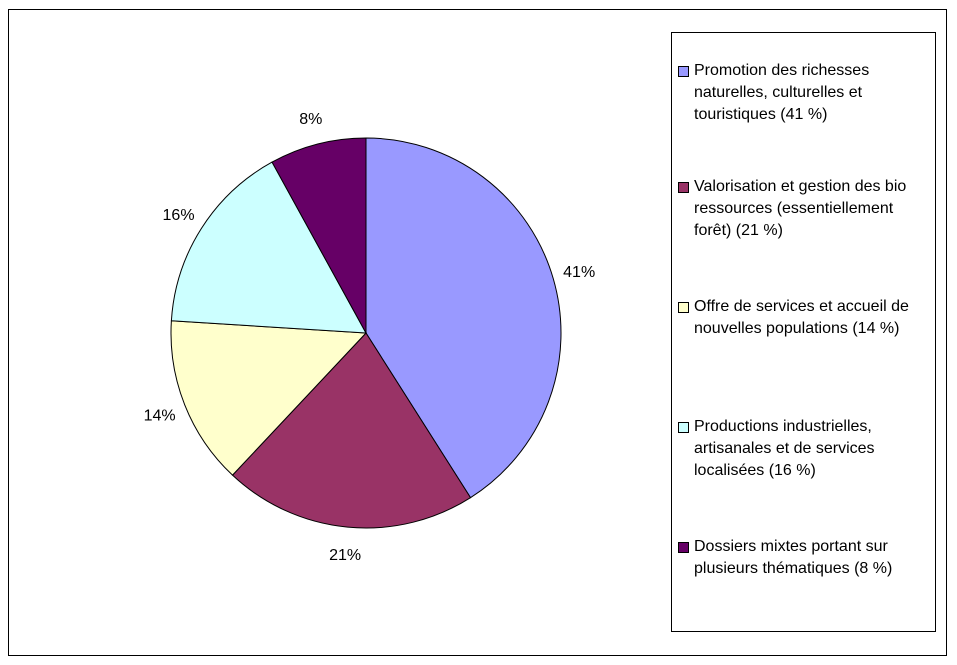  I want to click on legend-label-line: nouvelles populations (14 %), so click(797, 328).